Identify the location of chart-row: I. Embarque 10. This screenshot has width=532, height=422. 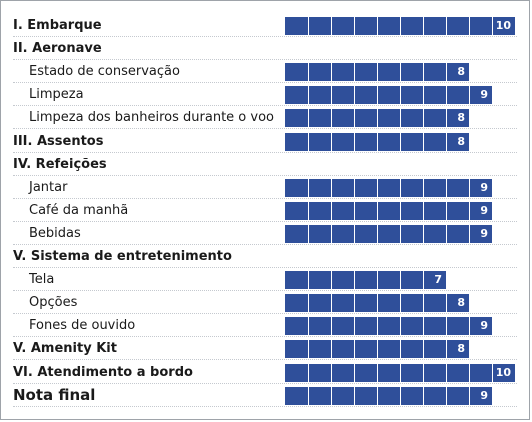
(265, 25).